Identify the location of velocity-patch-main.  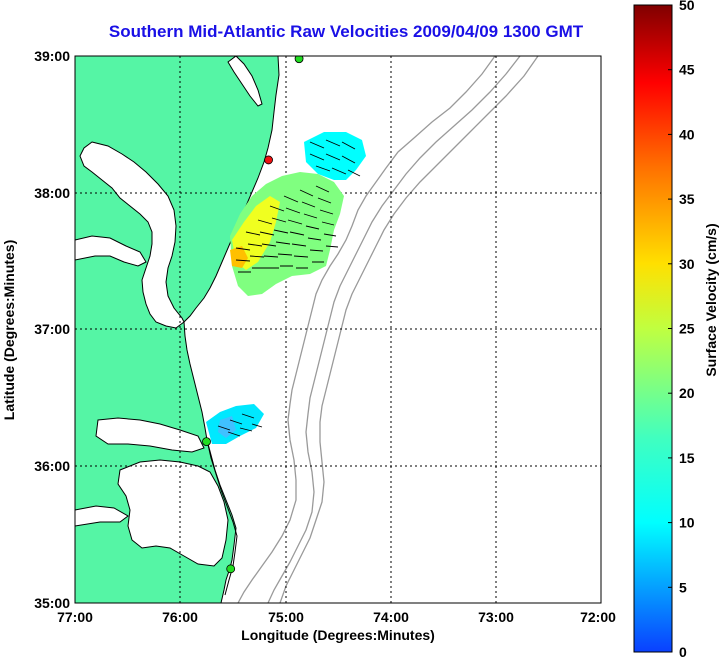
(287, 234).